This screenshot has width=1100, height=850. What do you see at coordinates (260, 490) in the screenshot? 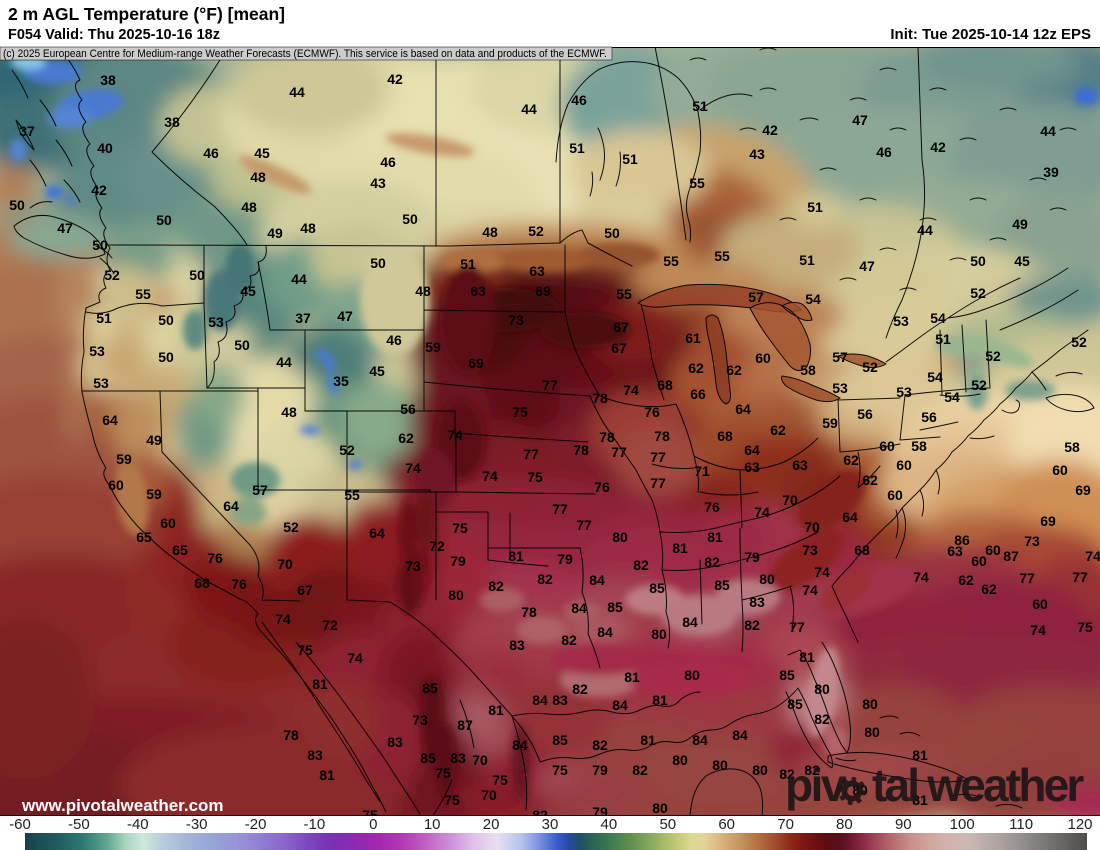
I see `svg-text: 57` at bounding box center [260, 490].